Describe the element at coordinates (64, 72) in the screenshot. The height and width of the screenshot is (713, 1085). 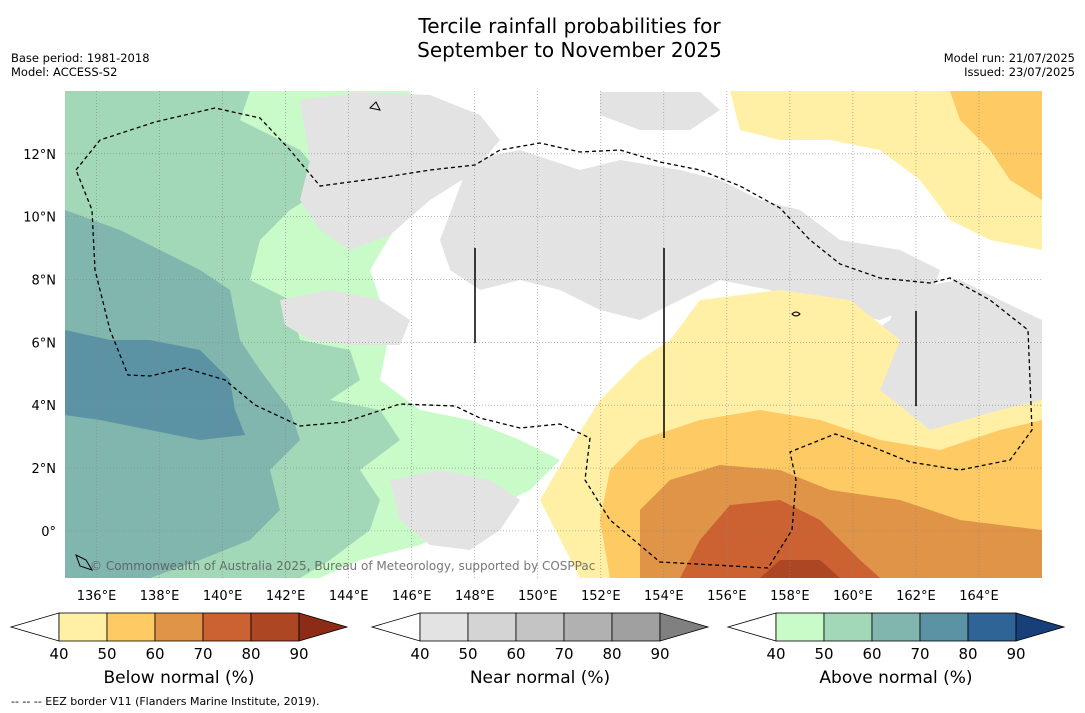
I see `model-name: Model: ACCESS-S2` at that location.